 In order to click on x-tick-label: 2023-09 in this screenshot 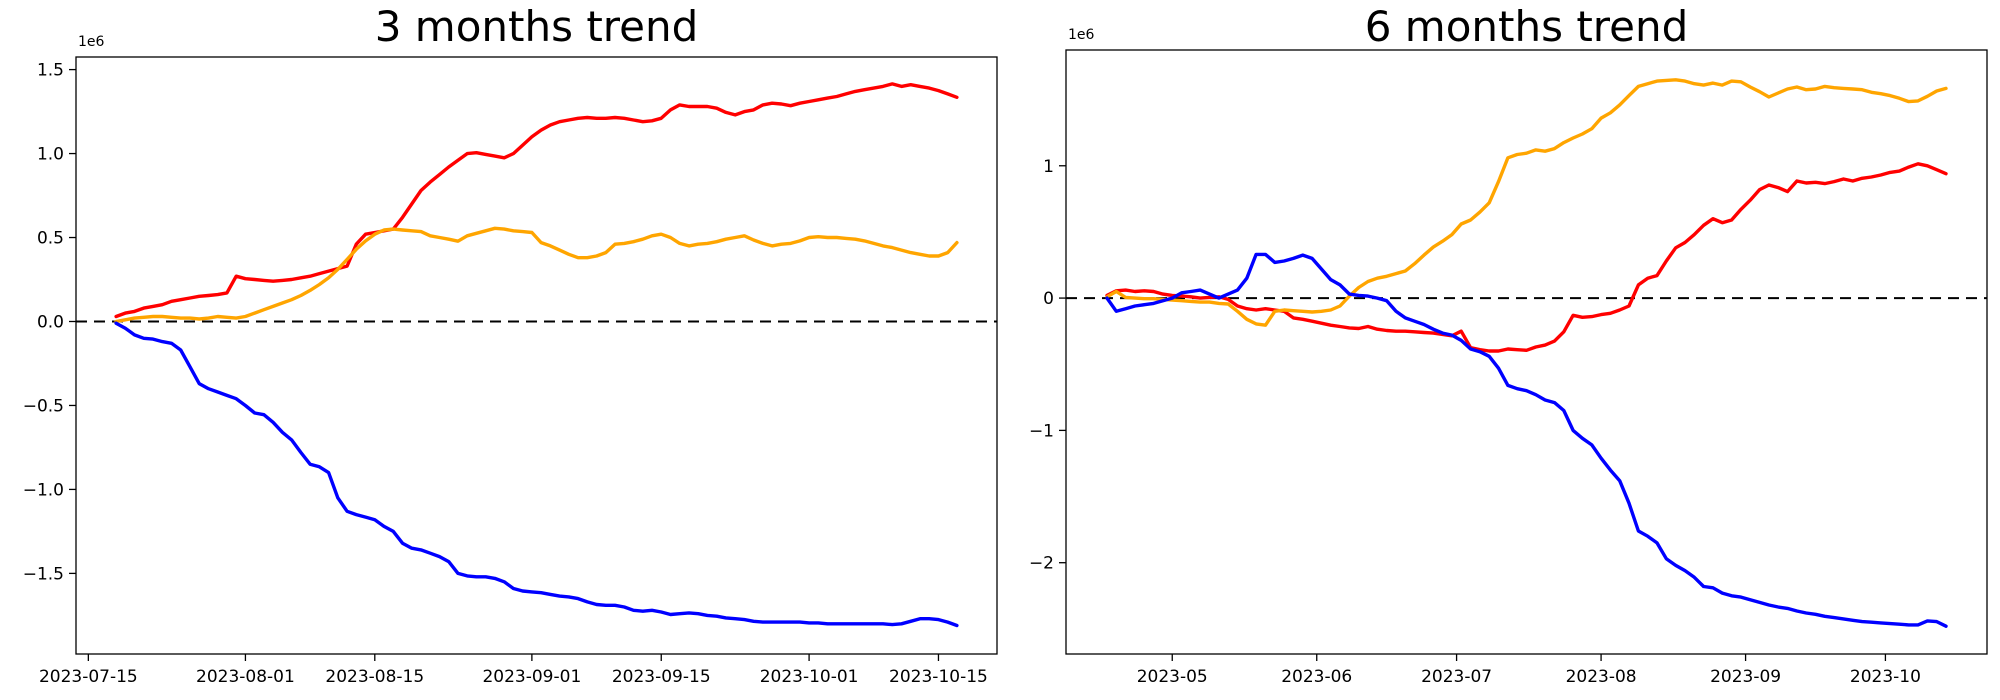, I will do `click(1745, 677)`.